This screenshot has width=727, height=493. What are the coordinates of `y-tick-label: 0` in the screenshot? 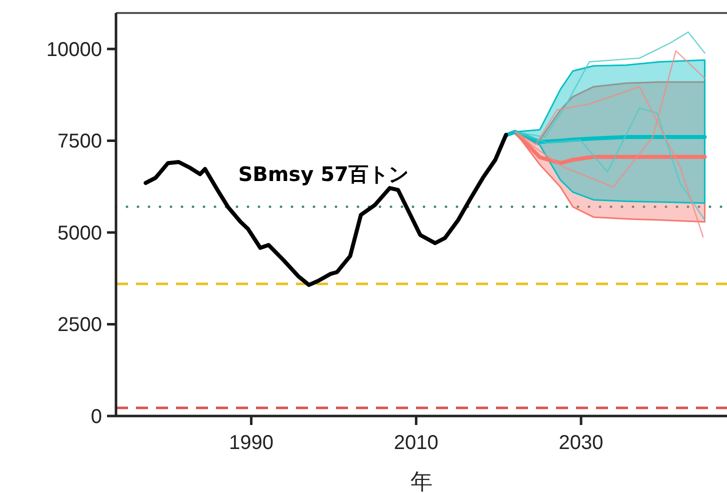 It's located at (96, 417).